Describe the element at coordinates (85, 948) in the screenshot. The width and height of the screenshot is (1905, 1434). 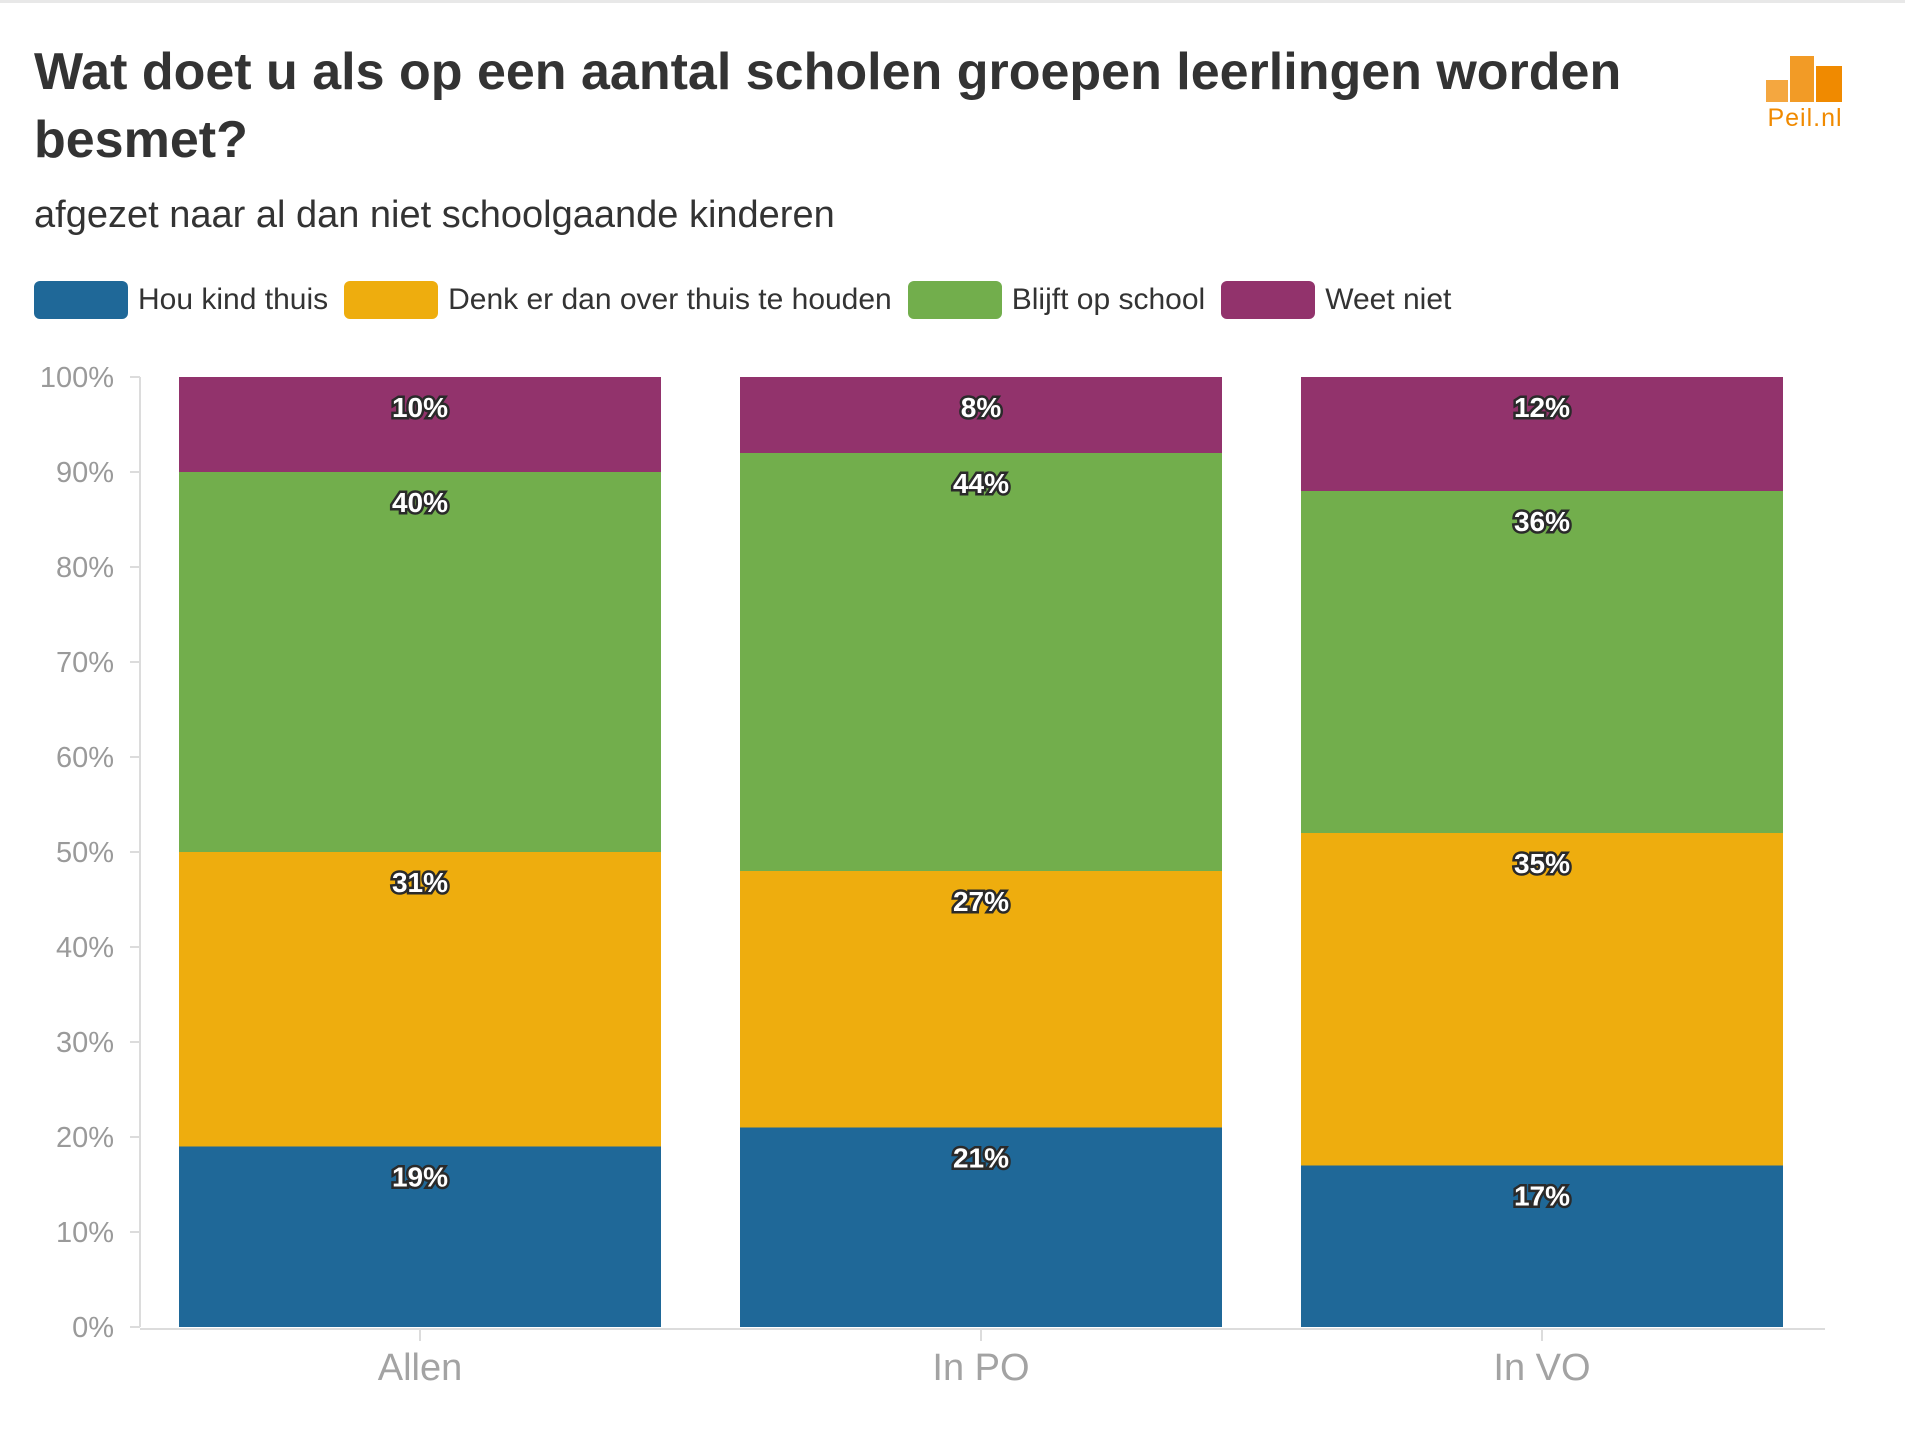
I see `y-tick-label: 40%` at that location.